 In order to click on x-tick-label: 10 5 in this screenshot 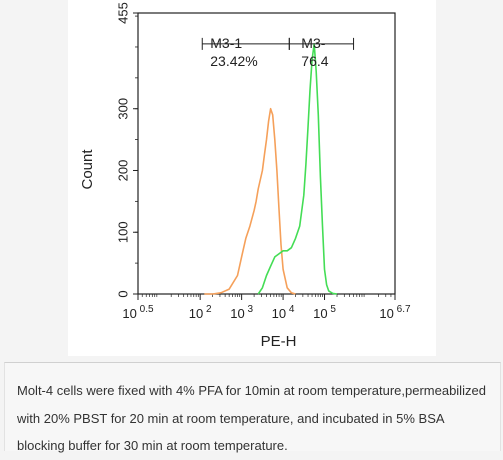, I will do `click(324, 312)`.